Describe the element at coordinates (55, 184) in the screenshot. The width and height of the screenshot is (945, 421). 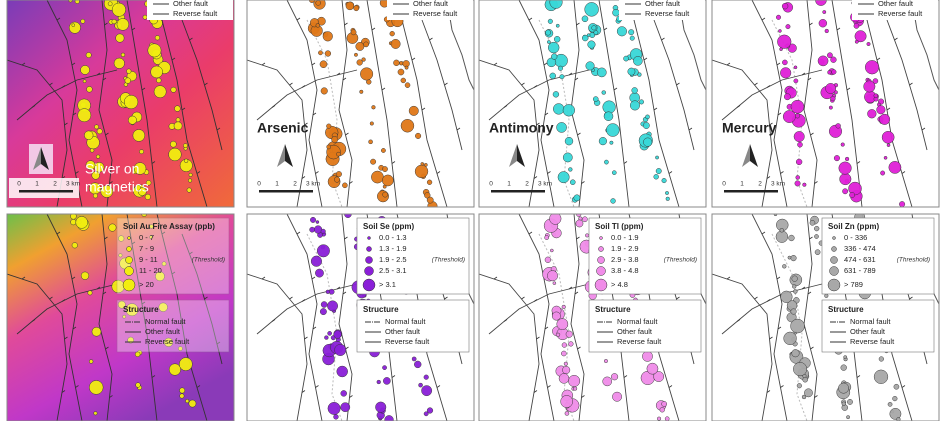
I see `scale-label: 2` at that location.